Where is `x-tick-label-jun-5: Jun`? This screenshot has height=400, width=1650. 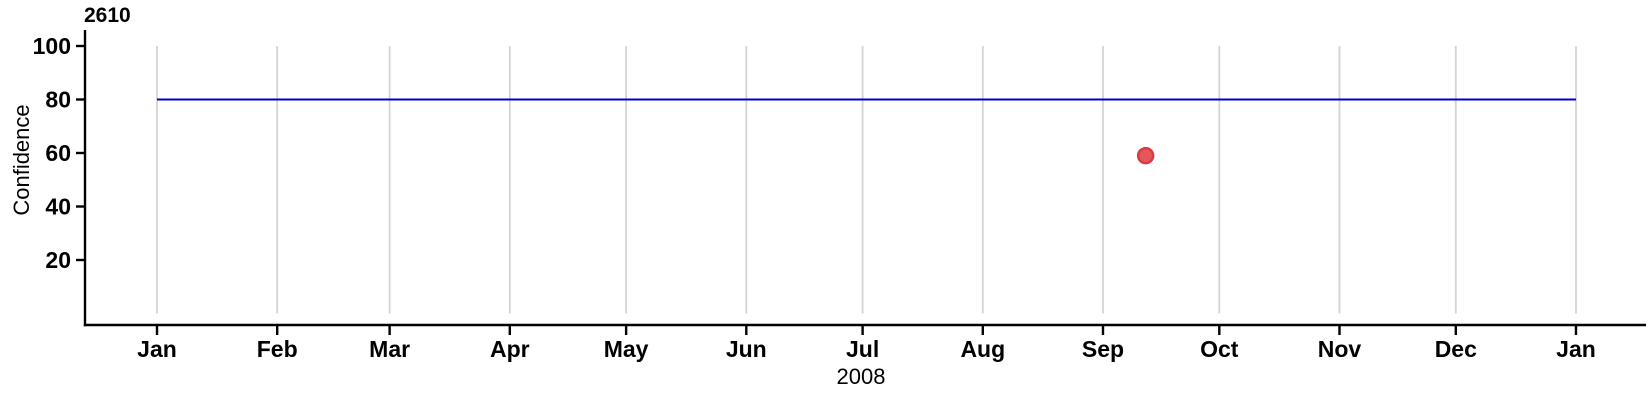
x-tick-label-jun-5: Jun is located at coordinates (746, 349).